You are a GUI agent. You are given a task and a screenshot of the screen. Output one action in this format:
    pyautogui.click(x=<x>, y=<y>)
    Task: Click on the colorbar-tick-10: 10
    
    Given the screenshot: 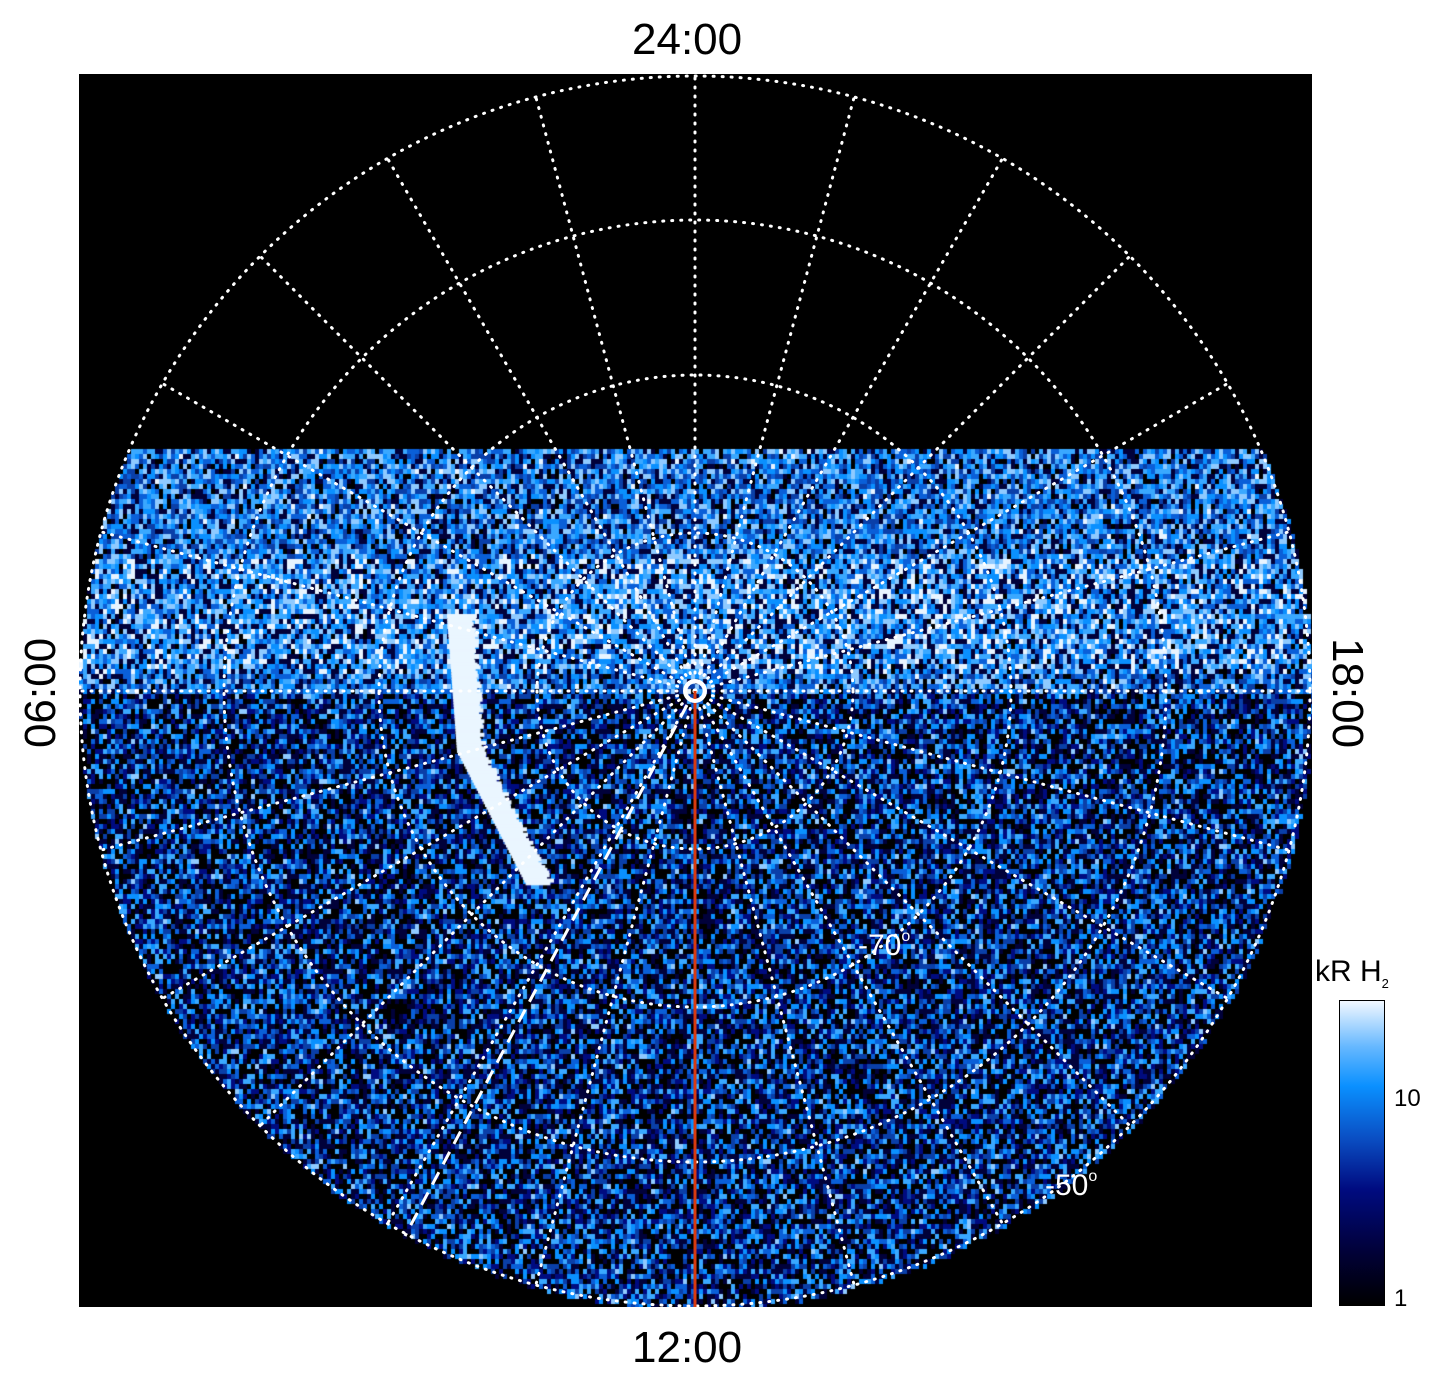 What is the action you would take?
    pyautogui.click(x=1407, y=1098)
    